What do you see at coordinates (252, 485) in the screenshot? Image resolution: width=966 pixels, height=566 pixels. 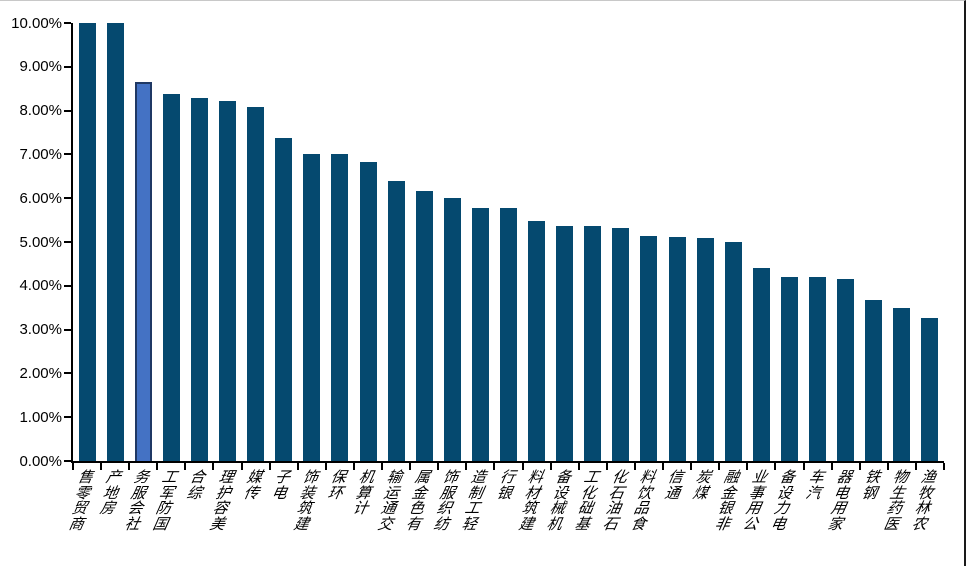 I see `x-axis-label-传媒: 媒 传` at bounding box center [252, 485].